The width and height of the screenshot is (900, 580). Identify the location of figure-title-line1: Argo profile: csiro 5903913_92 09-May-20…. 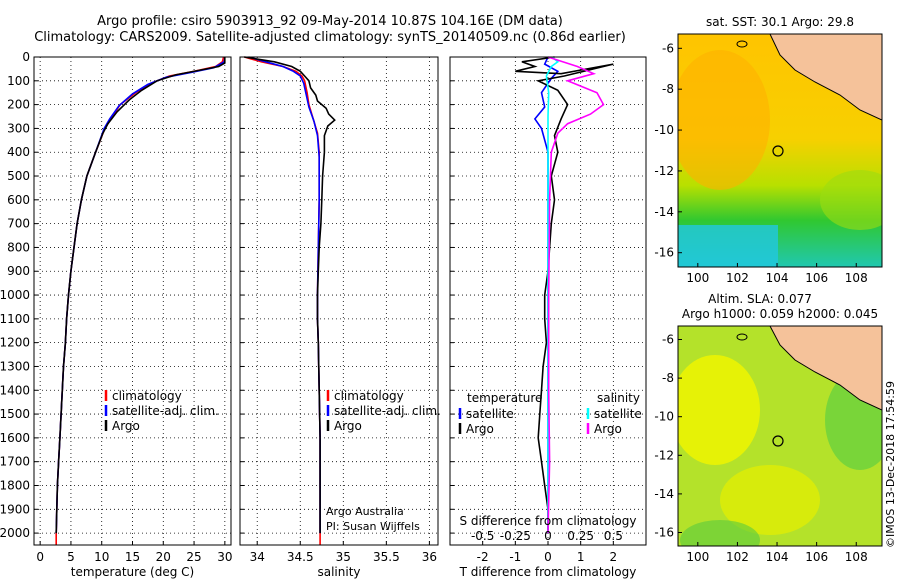
(330, 21).